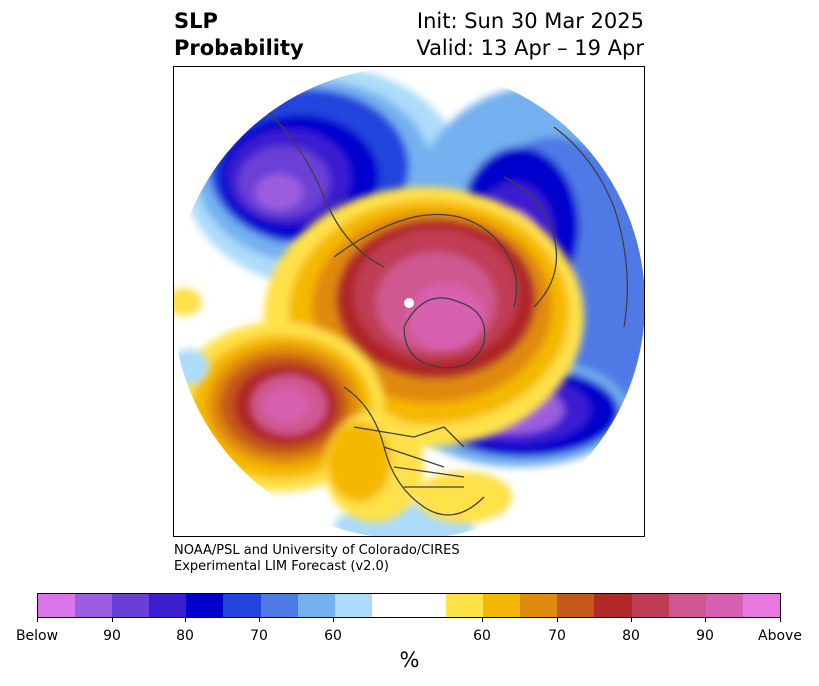 The width and height of the screenshot is (819, 686). I want to click on plot-title: SLP Probability, so click(239, 35).